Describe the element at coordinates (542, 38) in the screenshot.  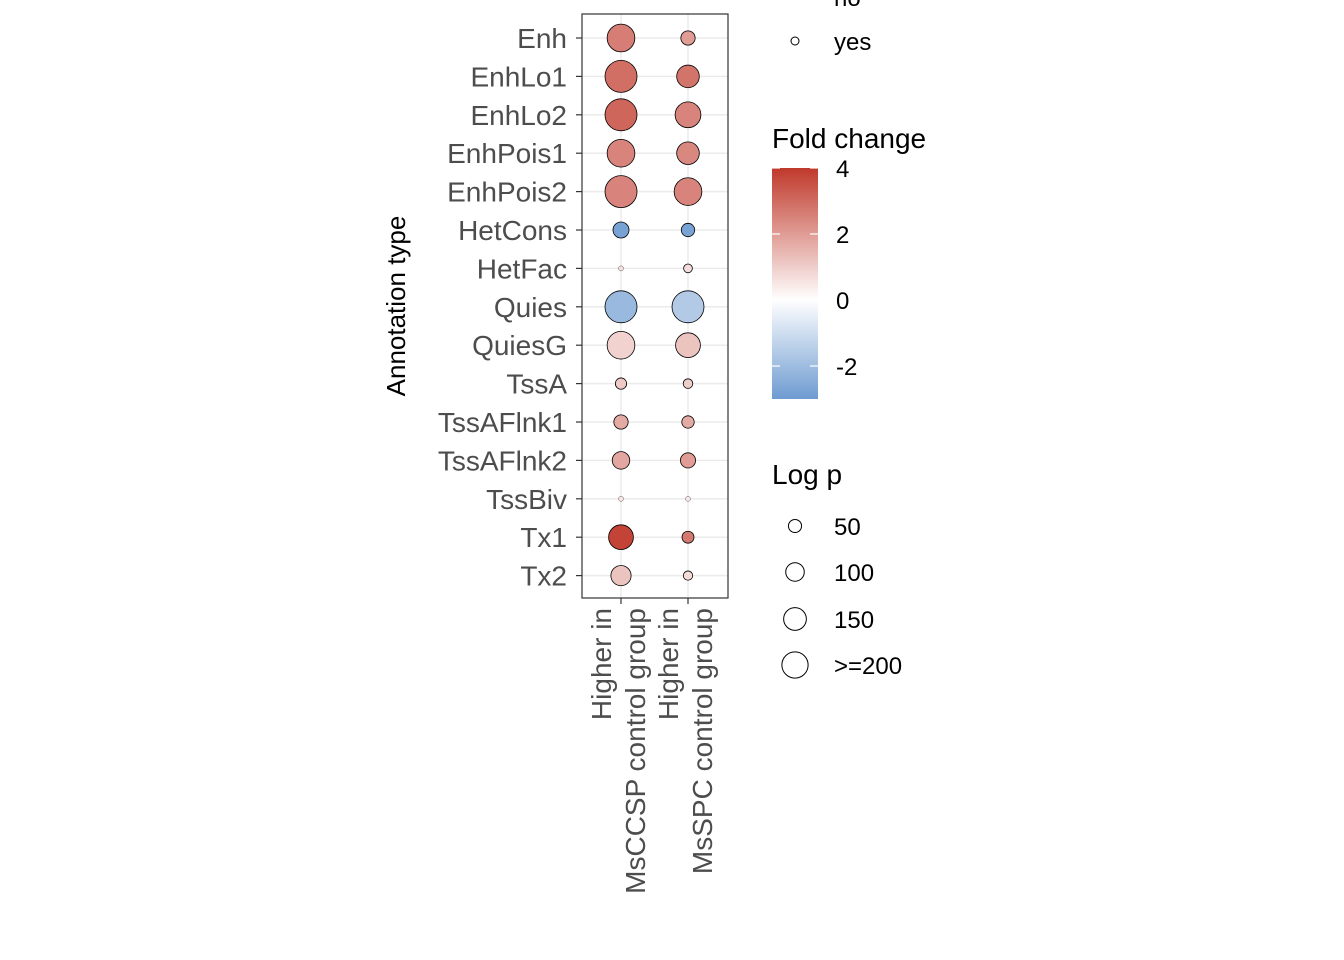
I see `y-tick-label: Enh` at that location.